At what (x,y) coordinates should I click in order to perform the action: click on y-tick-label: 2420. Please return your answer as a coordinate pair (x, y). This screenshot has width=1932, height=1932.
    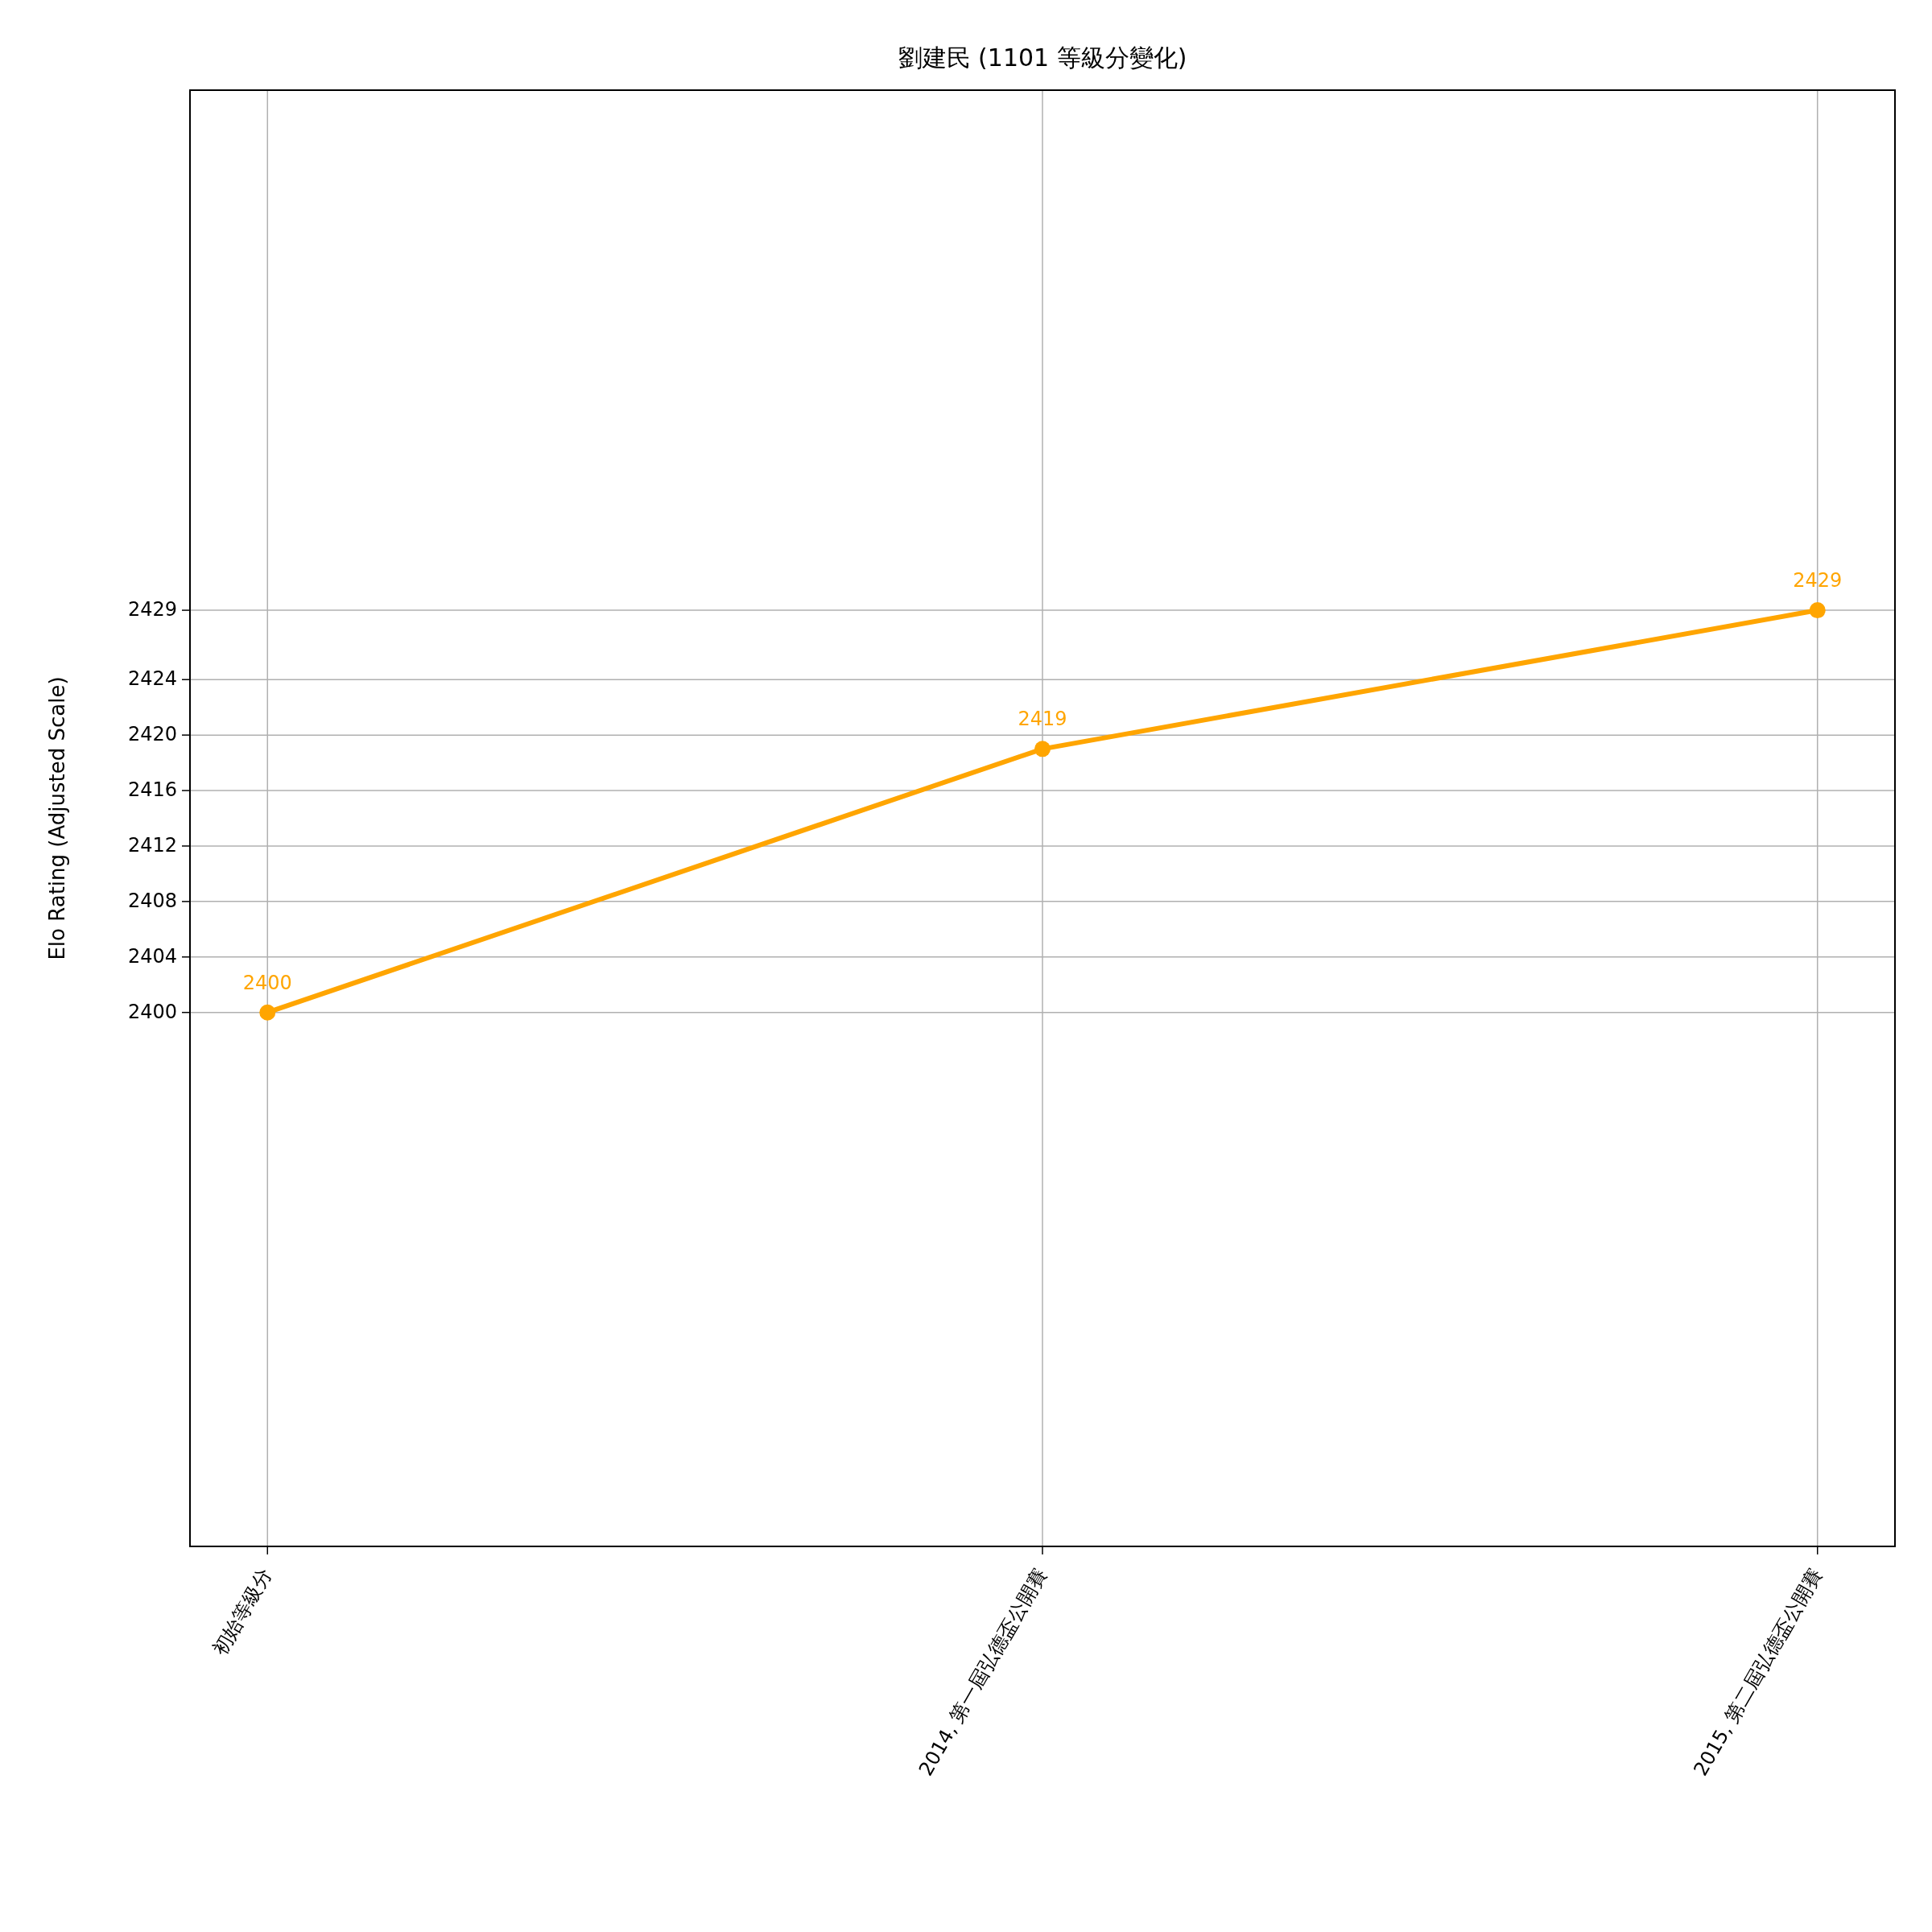
    Looking at the image, I should click on (152, 734).